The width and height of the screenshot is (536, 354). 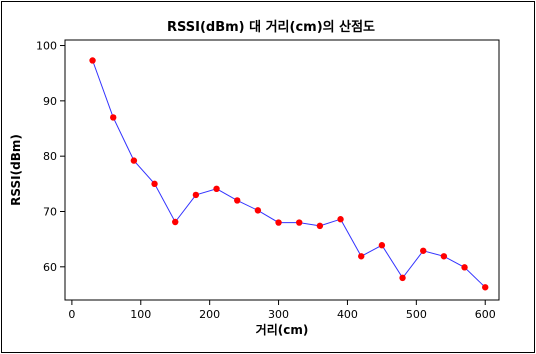 What do you see at coordinates (50, 101) in the screenshot?
I see `y-tick-label: 90` at bounding box center [50, 101].